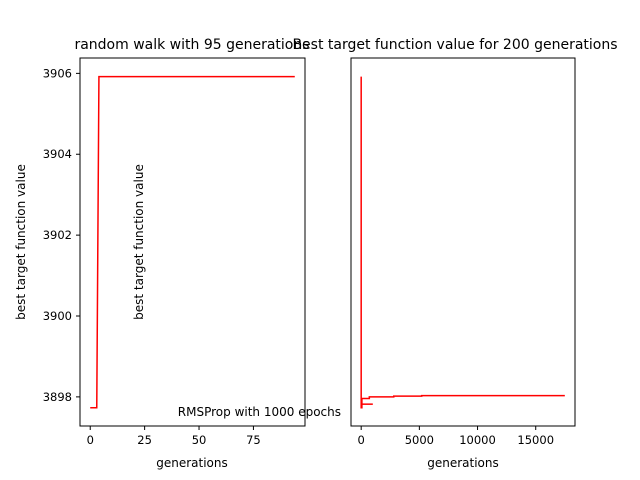 The height and width of the screenshot is (480, 640). Describe the element at coordinates (199, 440) in the screenshot. I see `left-x-tick-label: 50` at that location.